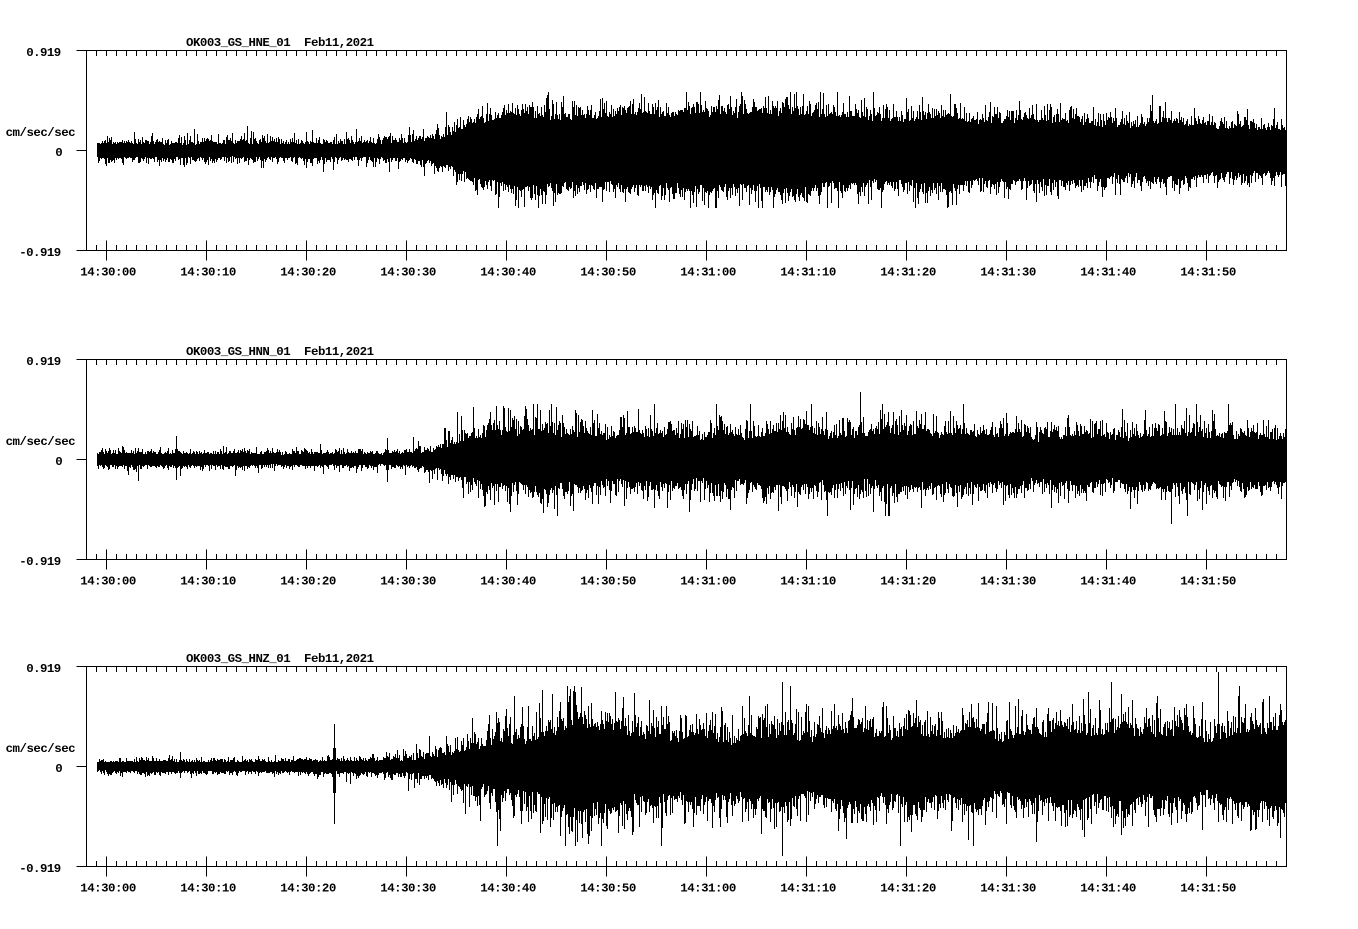 The height and width of the screenshot is (929, 1358). I want to click on svg-text: OK003_GS_HNN_01 Feb11,2021, so click(280, 352).